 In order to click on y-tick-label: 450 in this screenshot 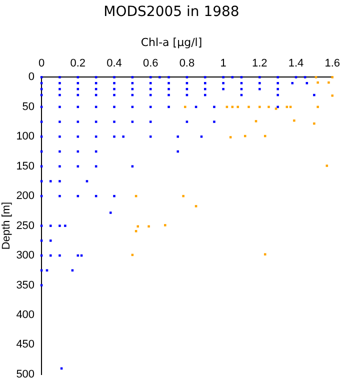, I will do `click(25, 344)`.